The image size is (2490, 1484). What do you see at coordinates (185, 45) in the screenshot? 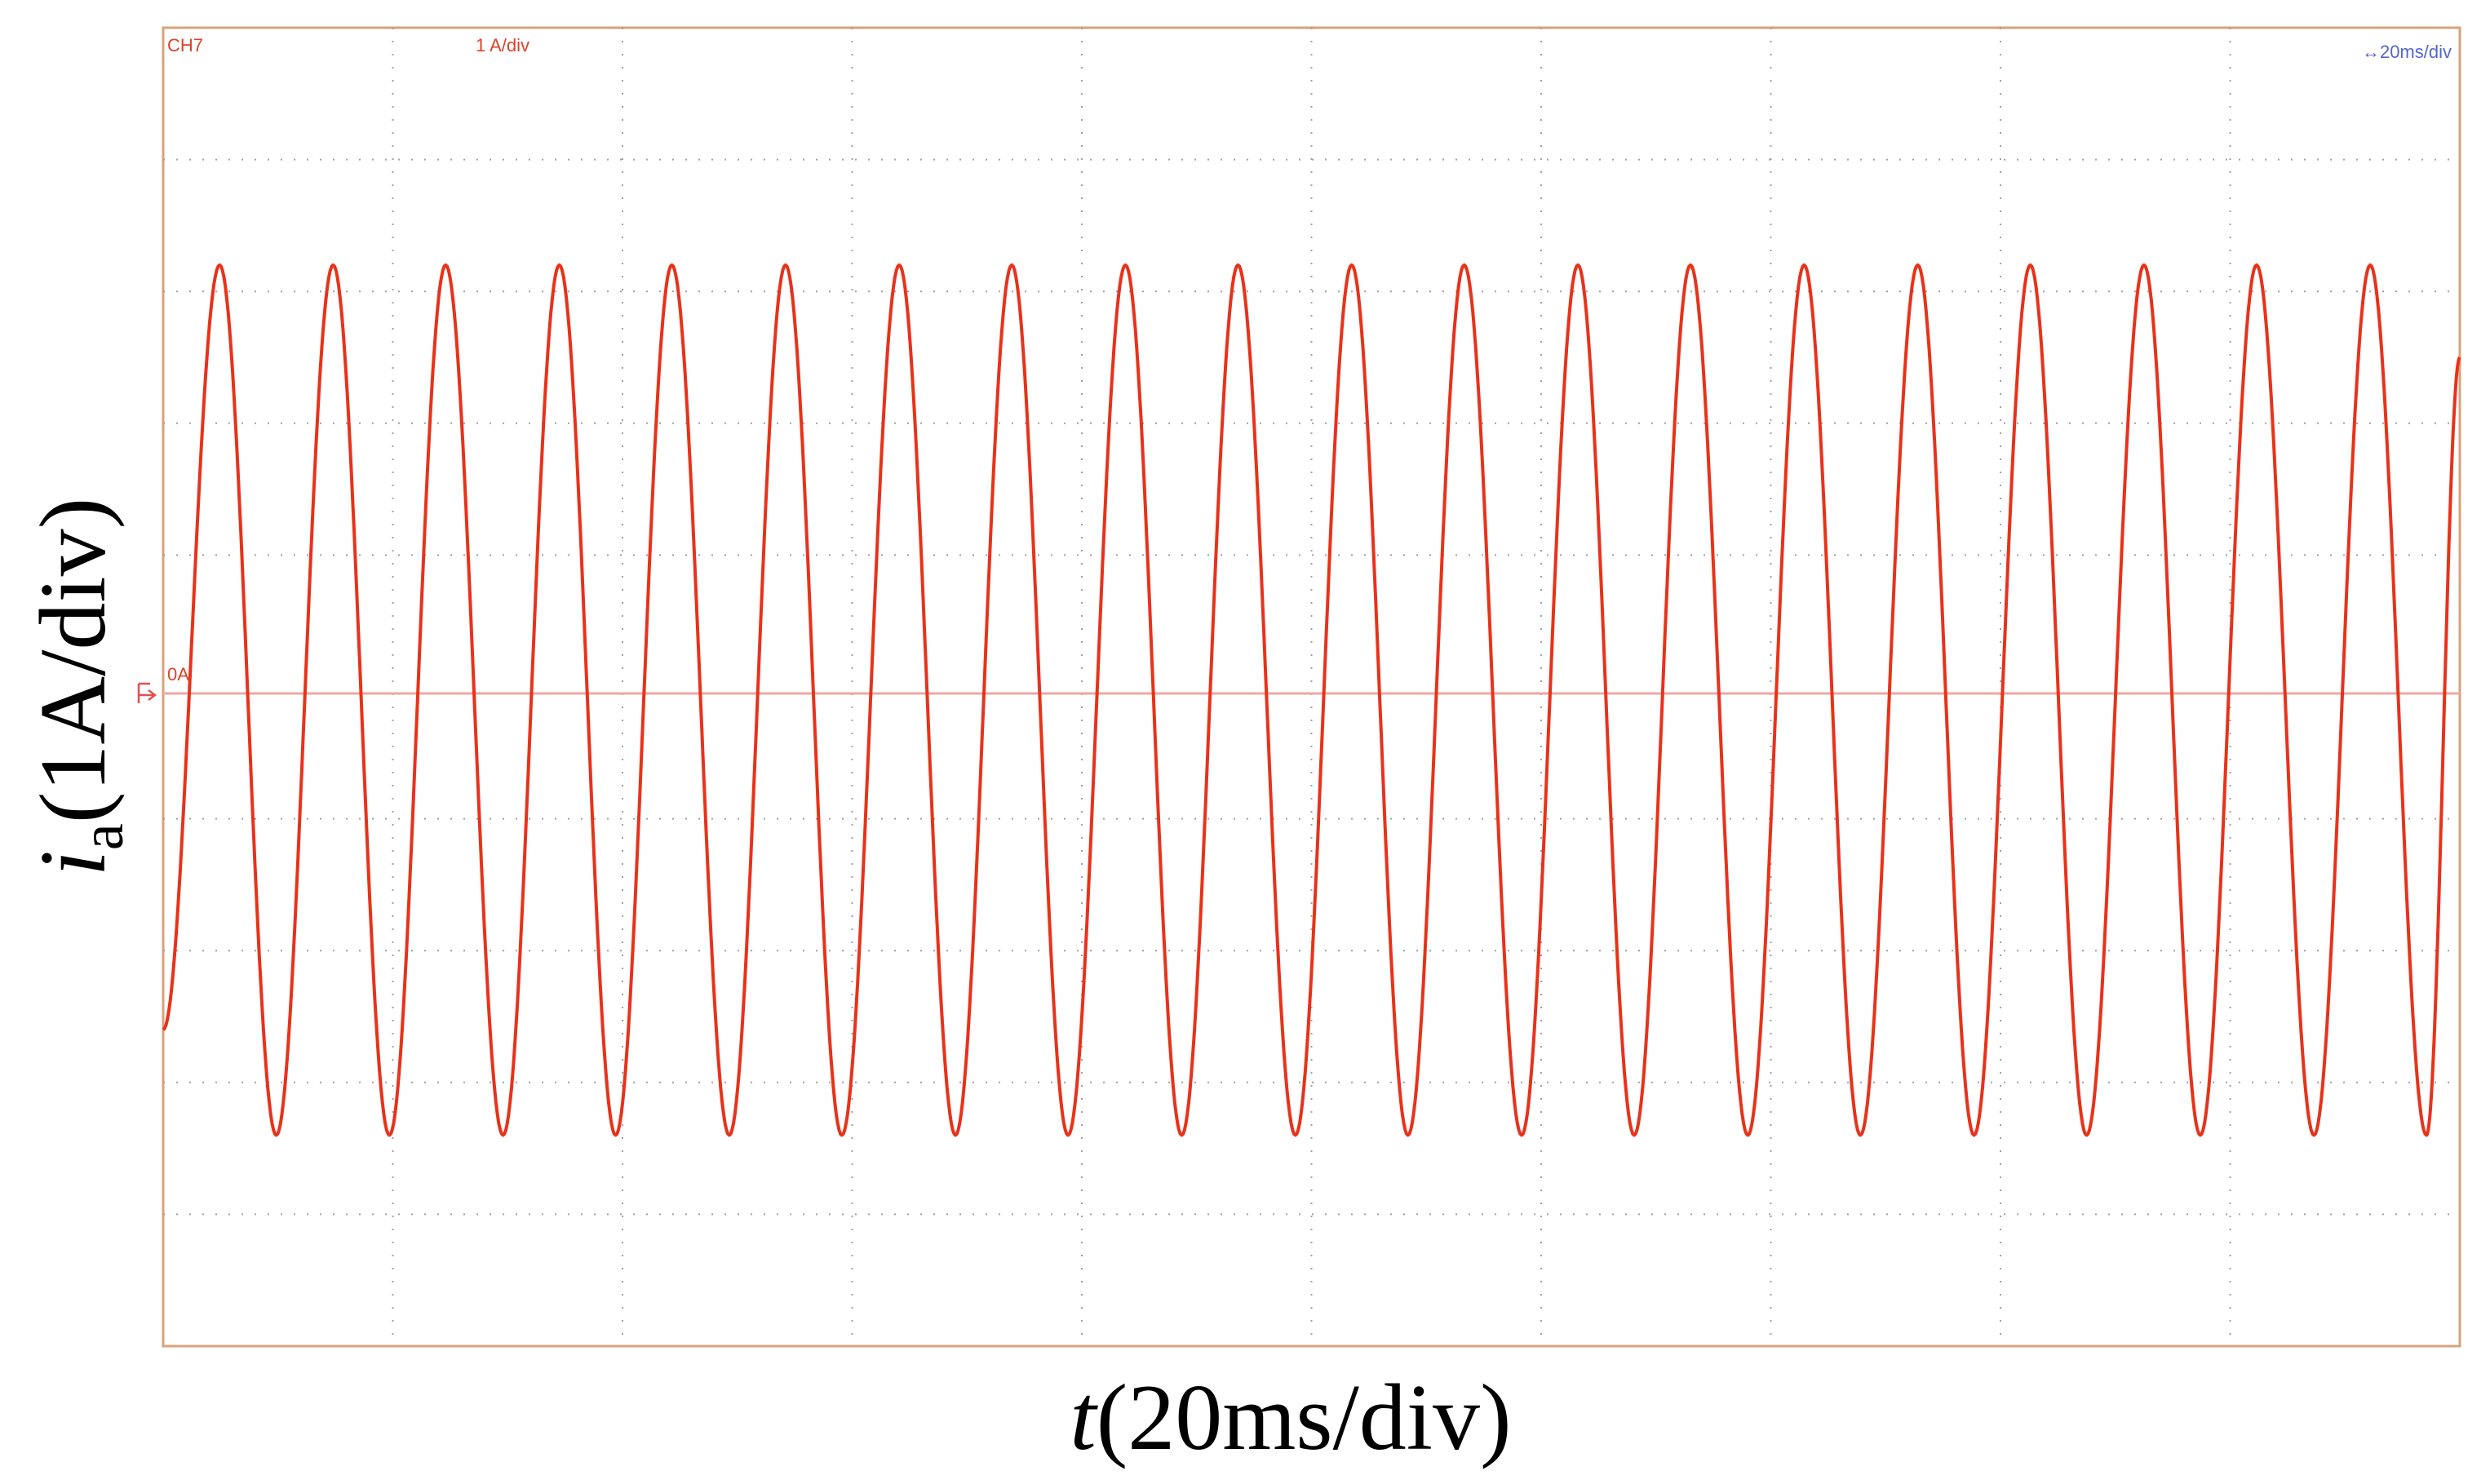
I see `channel-name: CH7` at bounding box center [185, 45].